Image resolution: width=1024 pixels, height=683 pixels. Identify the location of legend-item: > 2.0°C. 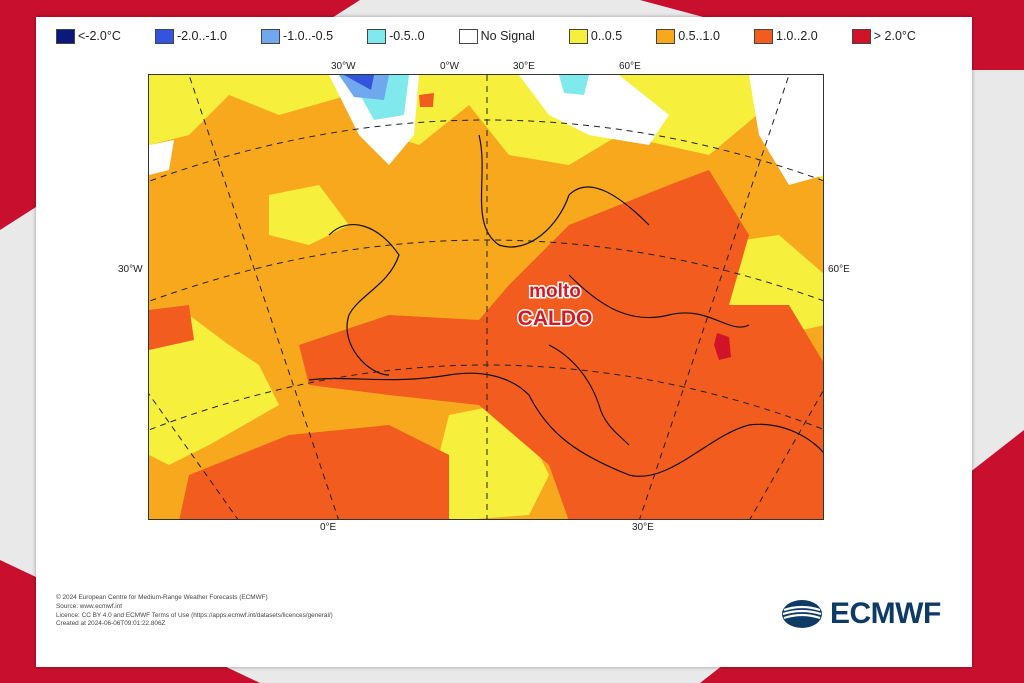
(883, 36).